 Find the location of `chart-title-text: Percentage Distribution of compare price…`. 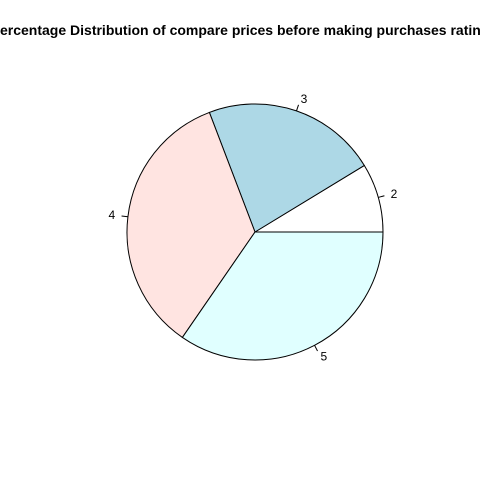

chart-title-text: Percentage Distribution of compare price… is located at coordinates (240, 30).